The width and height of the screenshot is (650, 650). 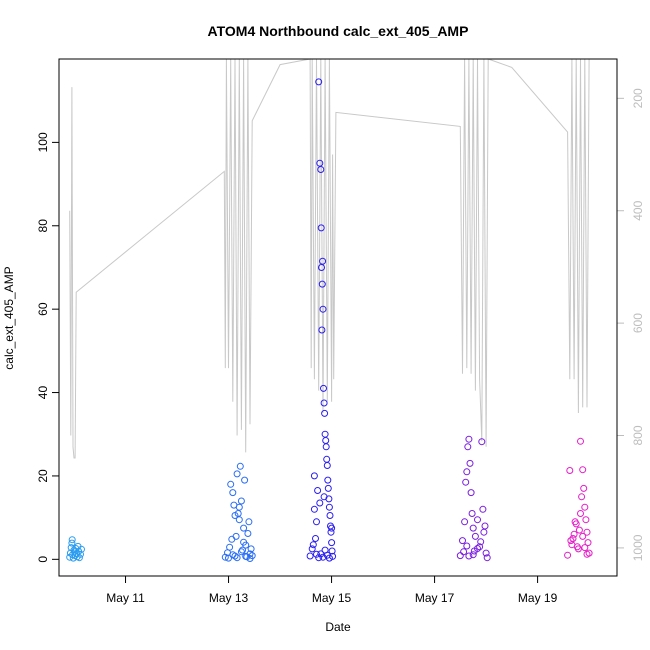 What do you see at coordinates (638, 435) in the screenshot?
I see `y2-tick-label: 800` at bounding box center [638, 435].